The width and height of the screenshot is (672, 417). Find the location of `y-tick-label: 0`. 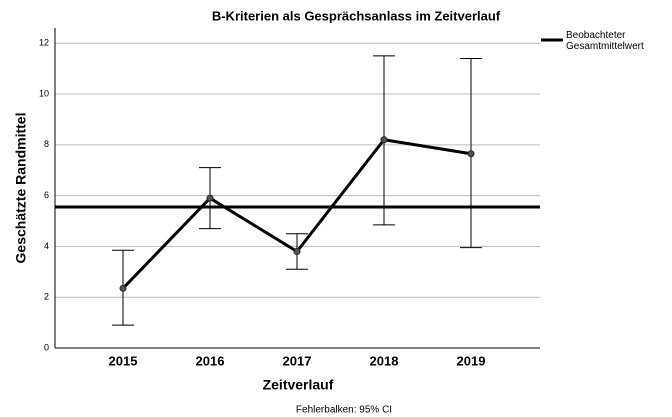

y-tick-label: 0 is located at coordinates (46, 347).